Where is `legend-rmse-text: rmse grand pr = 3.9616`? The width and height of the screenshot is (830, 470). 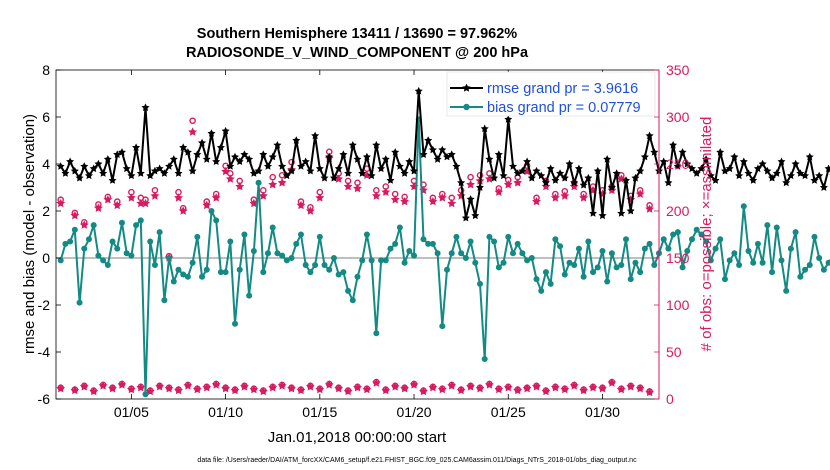
legend-rmse-text: rmse grand pr = 3.9616 is located at coordinates (562, 89).